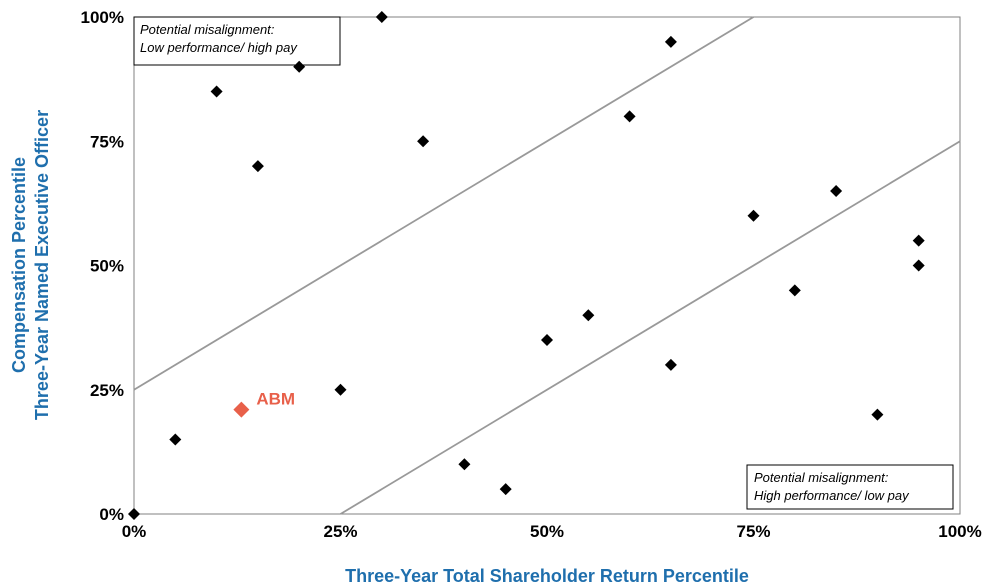 Image resolution: width=989 pixels, height=588 pixels. What do you see at coordinates (832, 495) in the screenshot?
I see `annotation-line: High performance/ low pay` at bounding box center [832, 495].